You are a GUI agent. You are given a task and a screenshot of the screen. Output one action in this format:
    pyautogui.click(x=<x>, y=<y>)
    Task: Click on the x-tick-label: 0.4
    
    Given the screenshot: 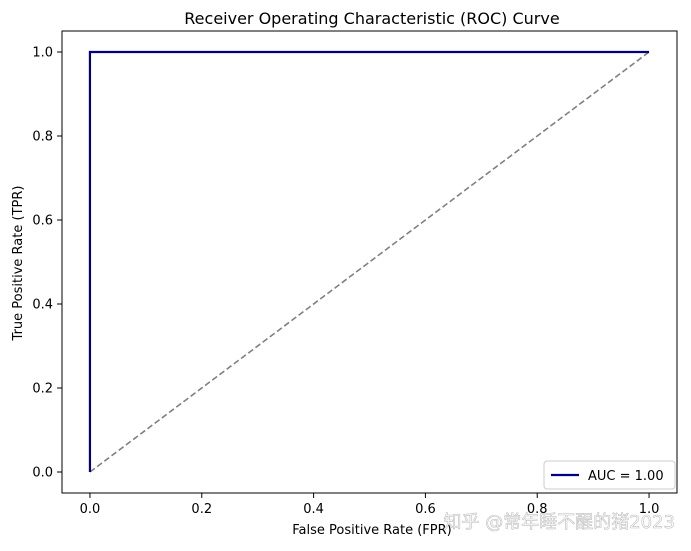 What is the action you would take?
    pyautogui.click(x=313, y=509)
    